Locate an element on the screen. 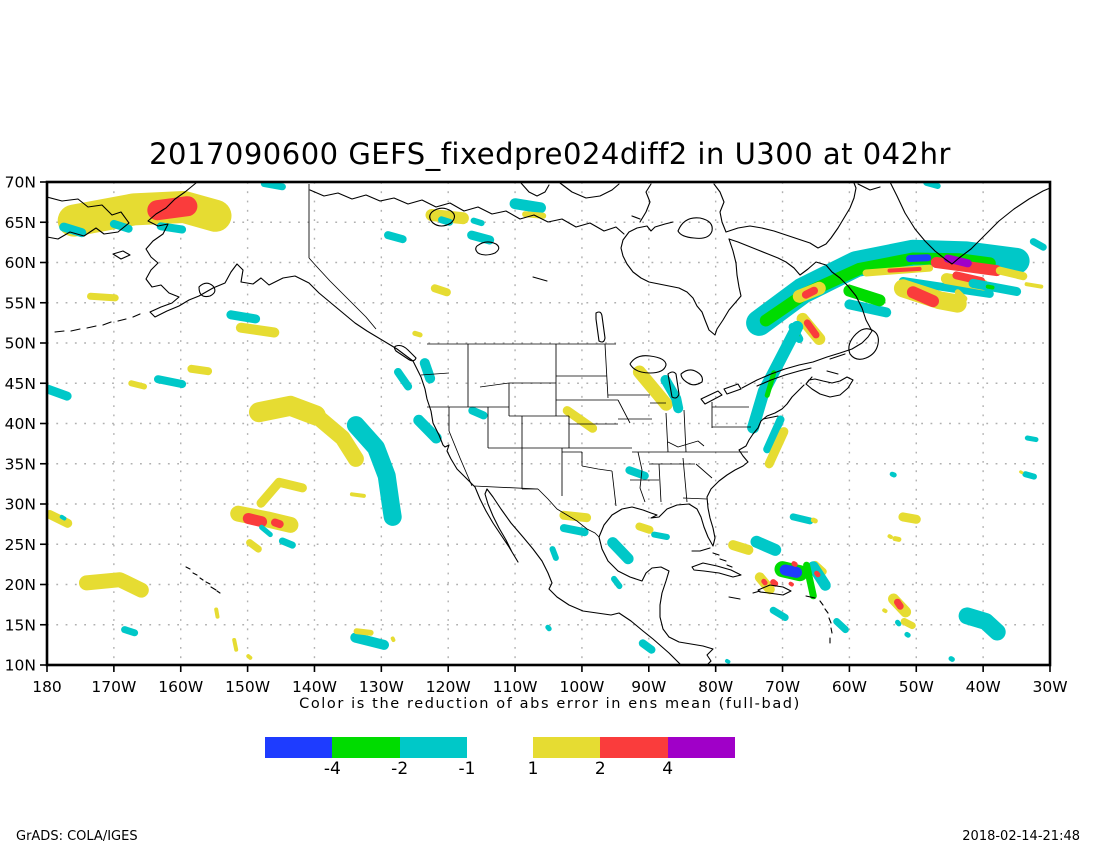 This screenshot has height=850, width=1100. coastline-st-lawrence-island is located at coordinates (121, 255).